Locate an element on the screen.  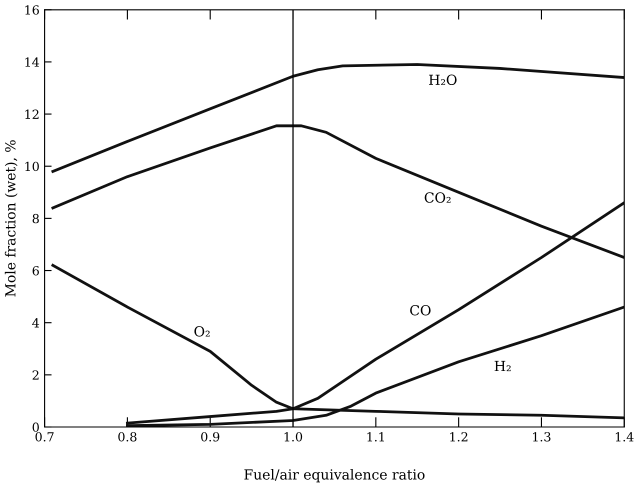
y-tick-label: 8 is located at coordinates (35, 219).